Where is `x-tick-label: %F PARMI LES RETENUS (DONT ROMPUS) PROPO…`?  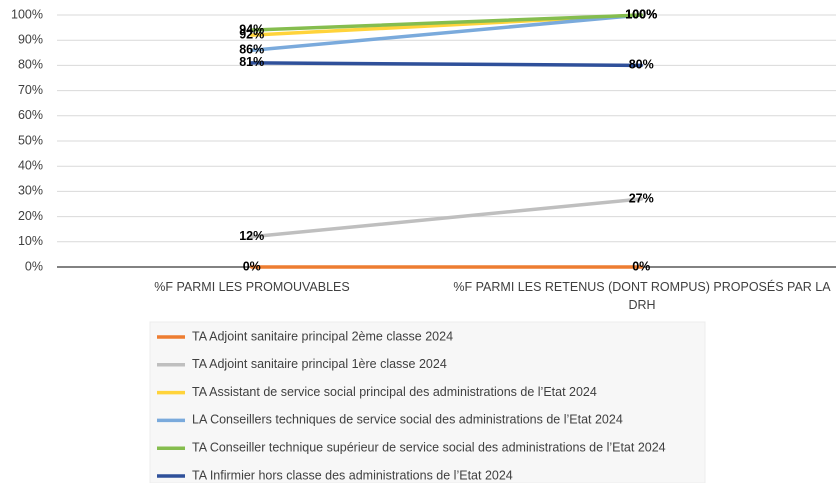 x-tick-label: %F PARMI LES RETENUS (DONT ROMPUS) PROPO… is located at coordinates (642, 296).